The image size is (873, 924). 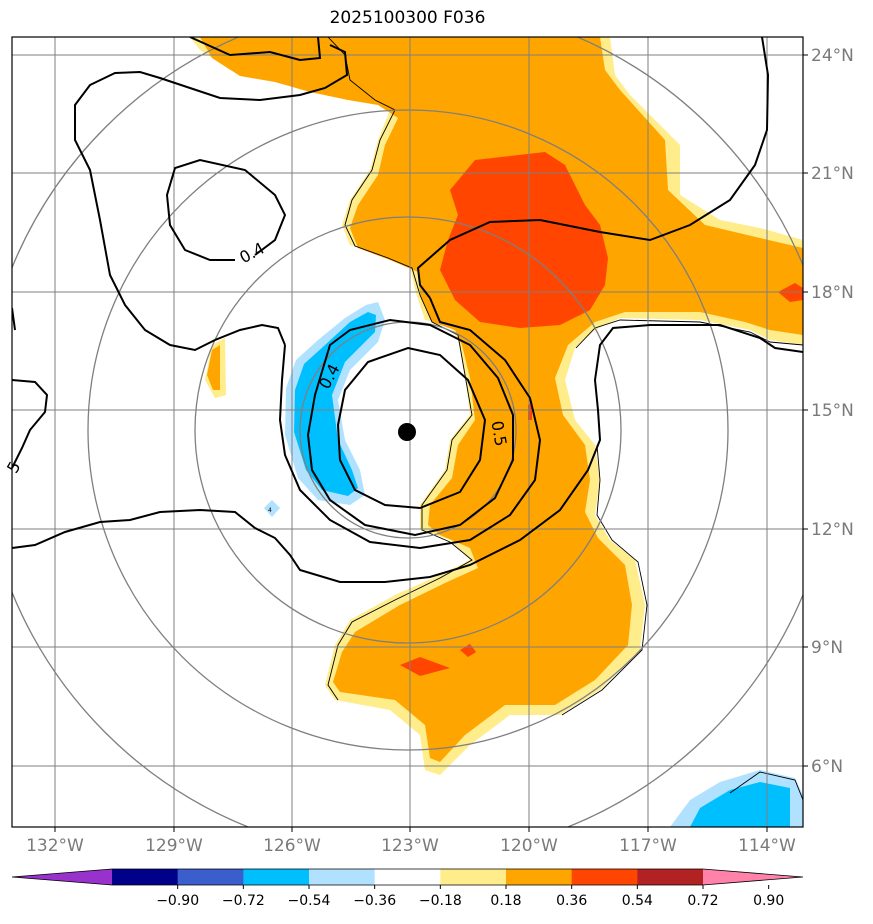 I want to click on lat-label-9n: 9°N, so click(x=827, y=648).